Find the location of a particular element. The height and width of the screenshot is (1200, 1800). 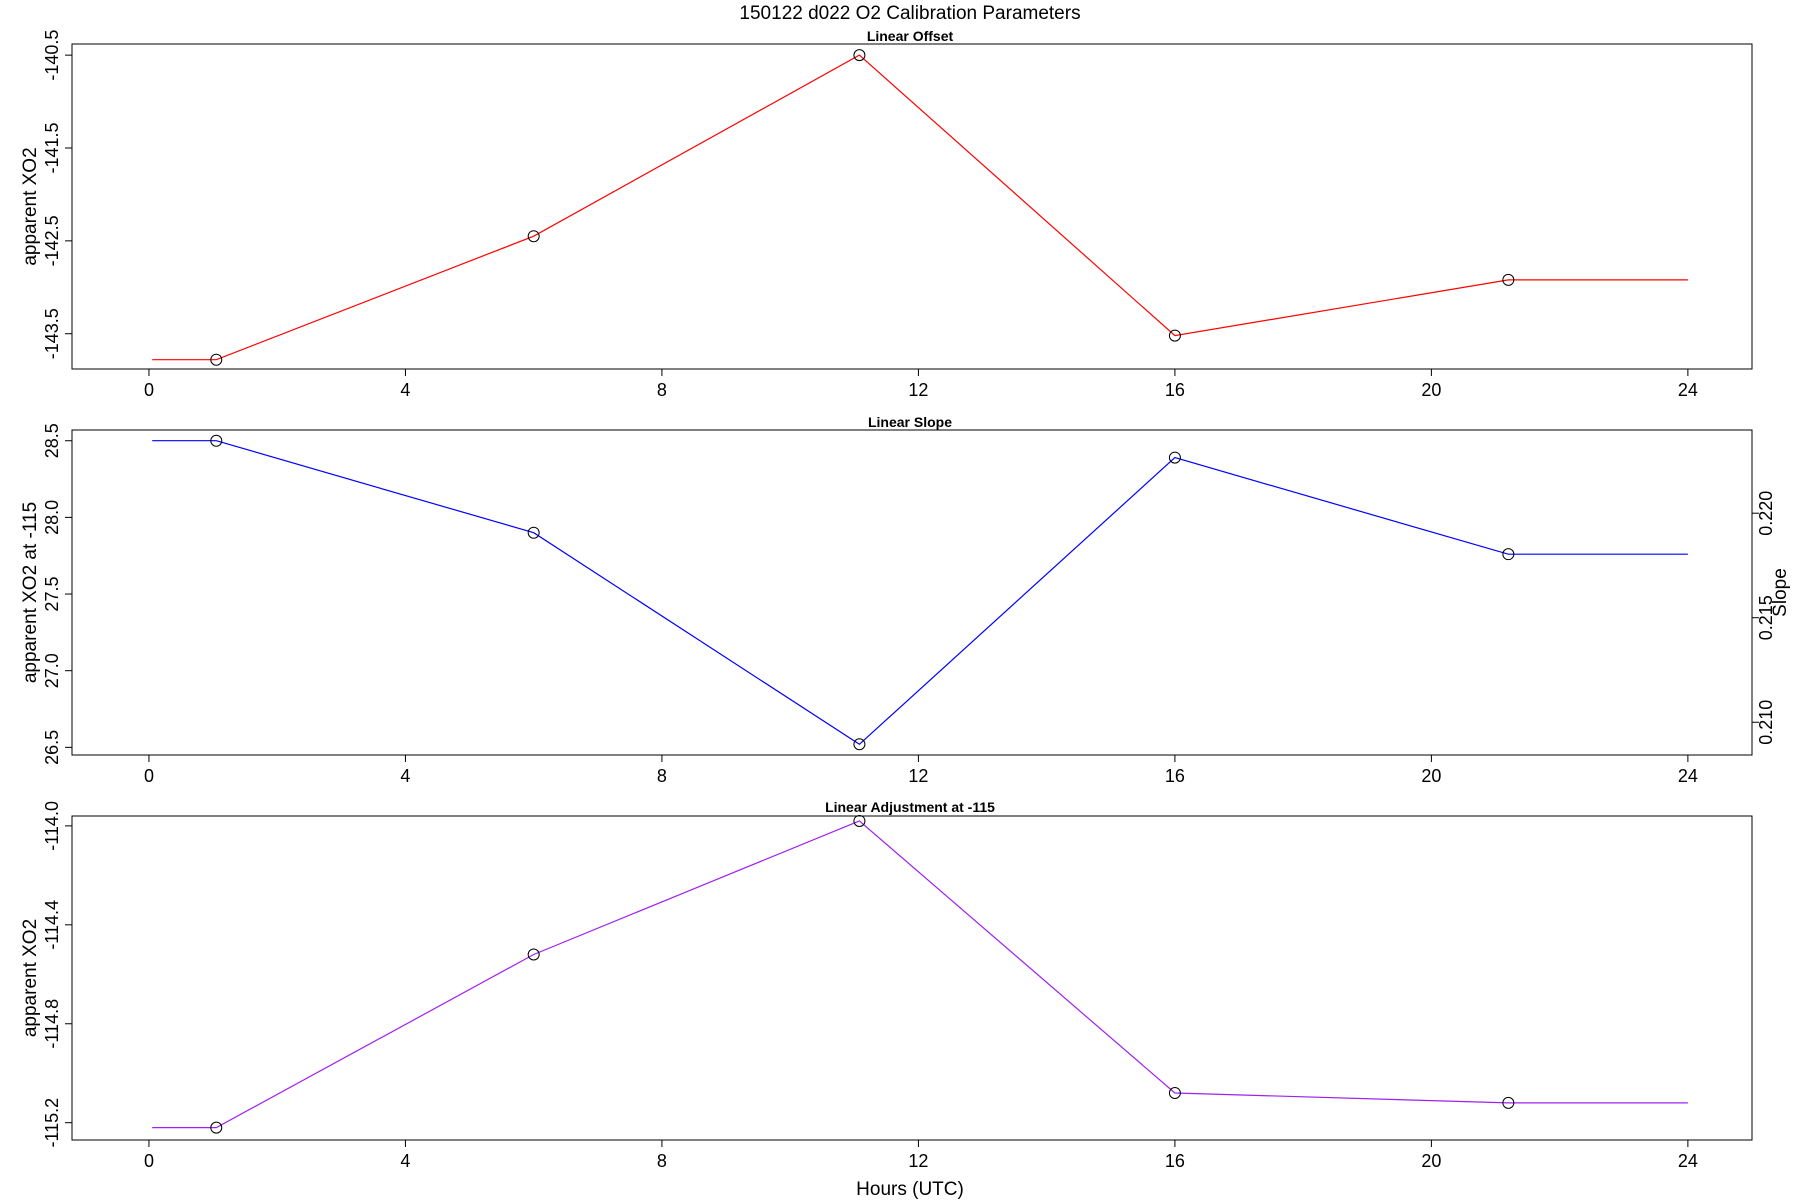

panel-title: Linear Adjustment at -115 is located at coordinates (910, 807).